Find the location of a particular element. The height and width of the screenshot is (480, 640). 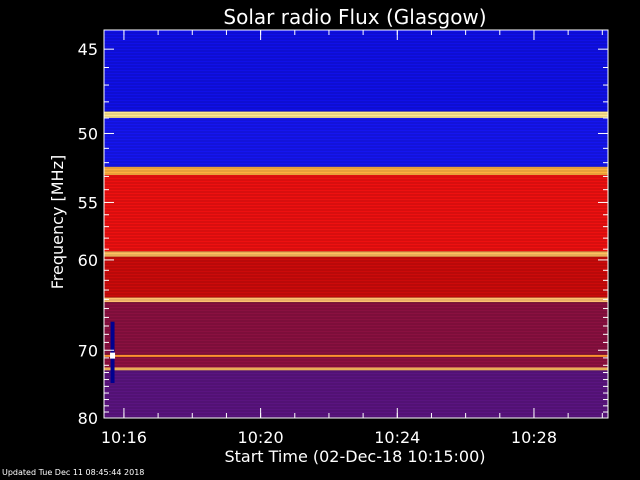

y-tick-label-45: 45 is located at coordinates (88, 49).